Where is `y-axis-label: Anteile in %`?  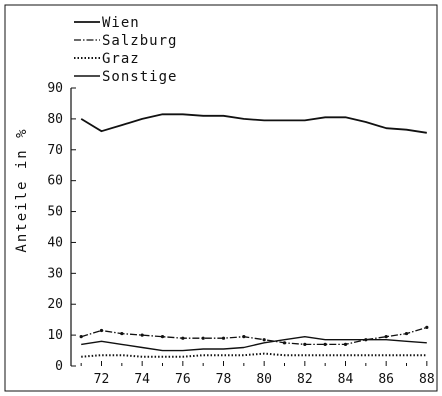 y-axis-label: Anteile in % is located at coordinates (22, 189).